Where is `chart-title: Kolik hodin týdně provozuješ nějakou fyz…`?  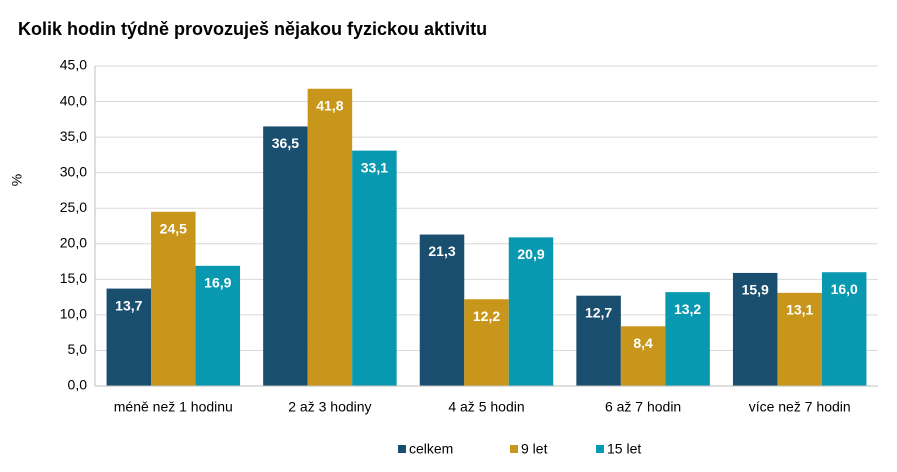
chart-title: Kolik hodin týdně provozuješ nějakou fyz… is located at coordinates (252, 29).